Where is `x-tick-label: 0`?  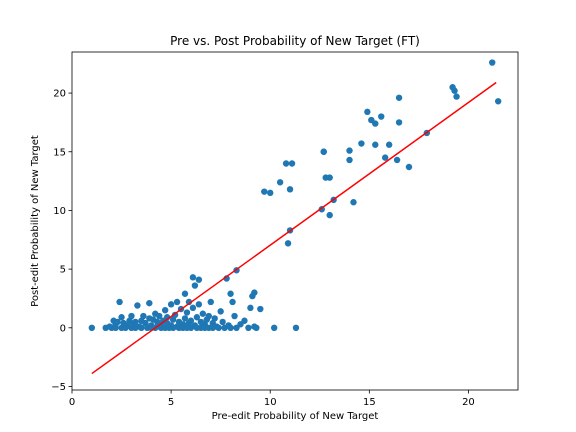
x-tick-label: 0 is located at coordinates (72, 402).